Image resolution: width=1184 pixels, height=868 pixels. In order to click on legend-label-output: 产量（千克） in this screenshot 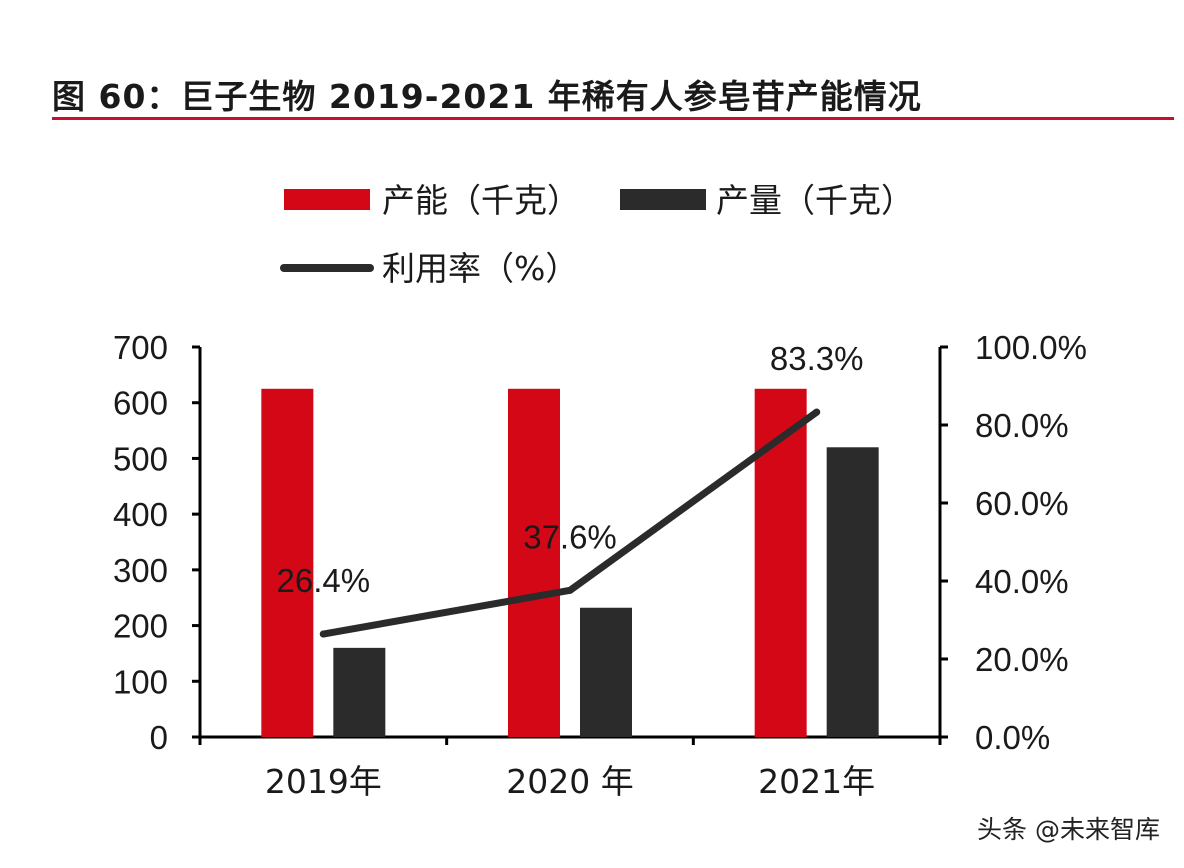, I will do `click(815, 200)`.